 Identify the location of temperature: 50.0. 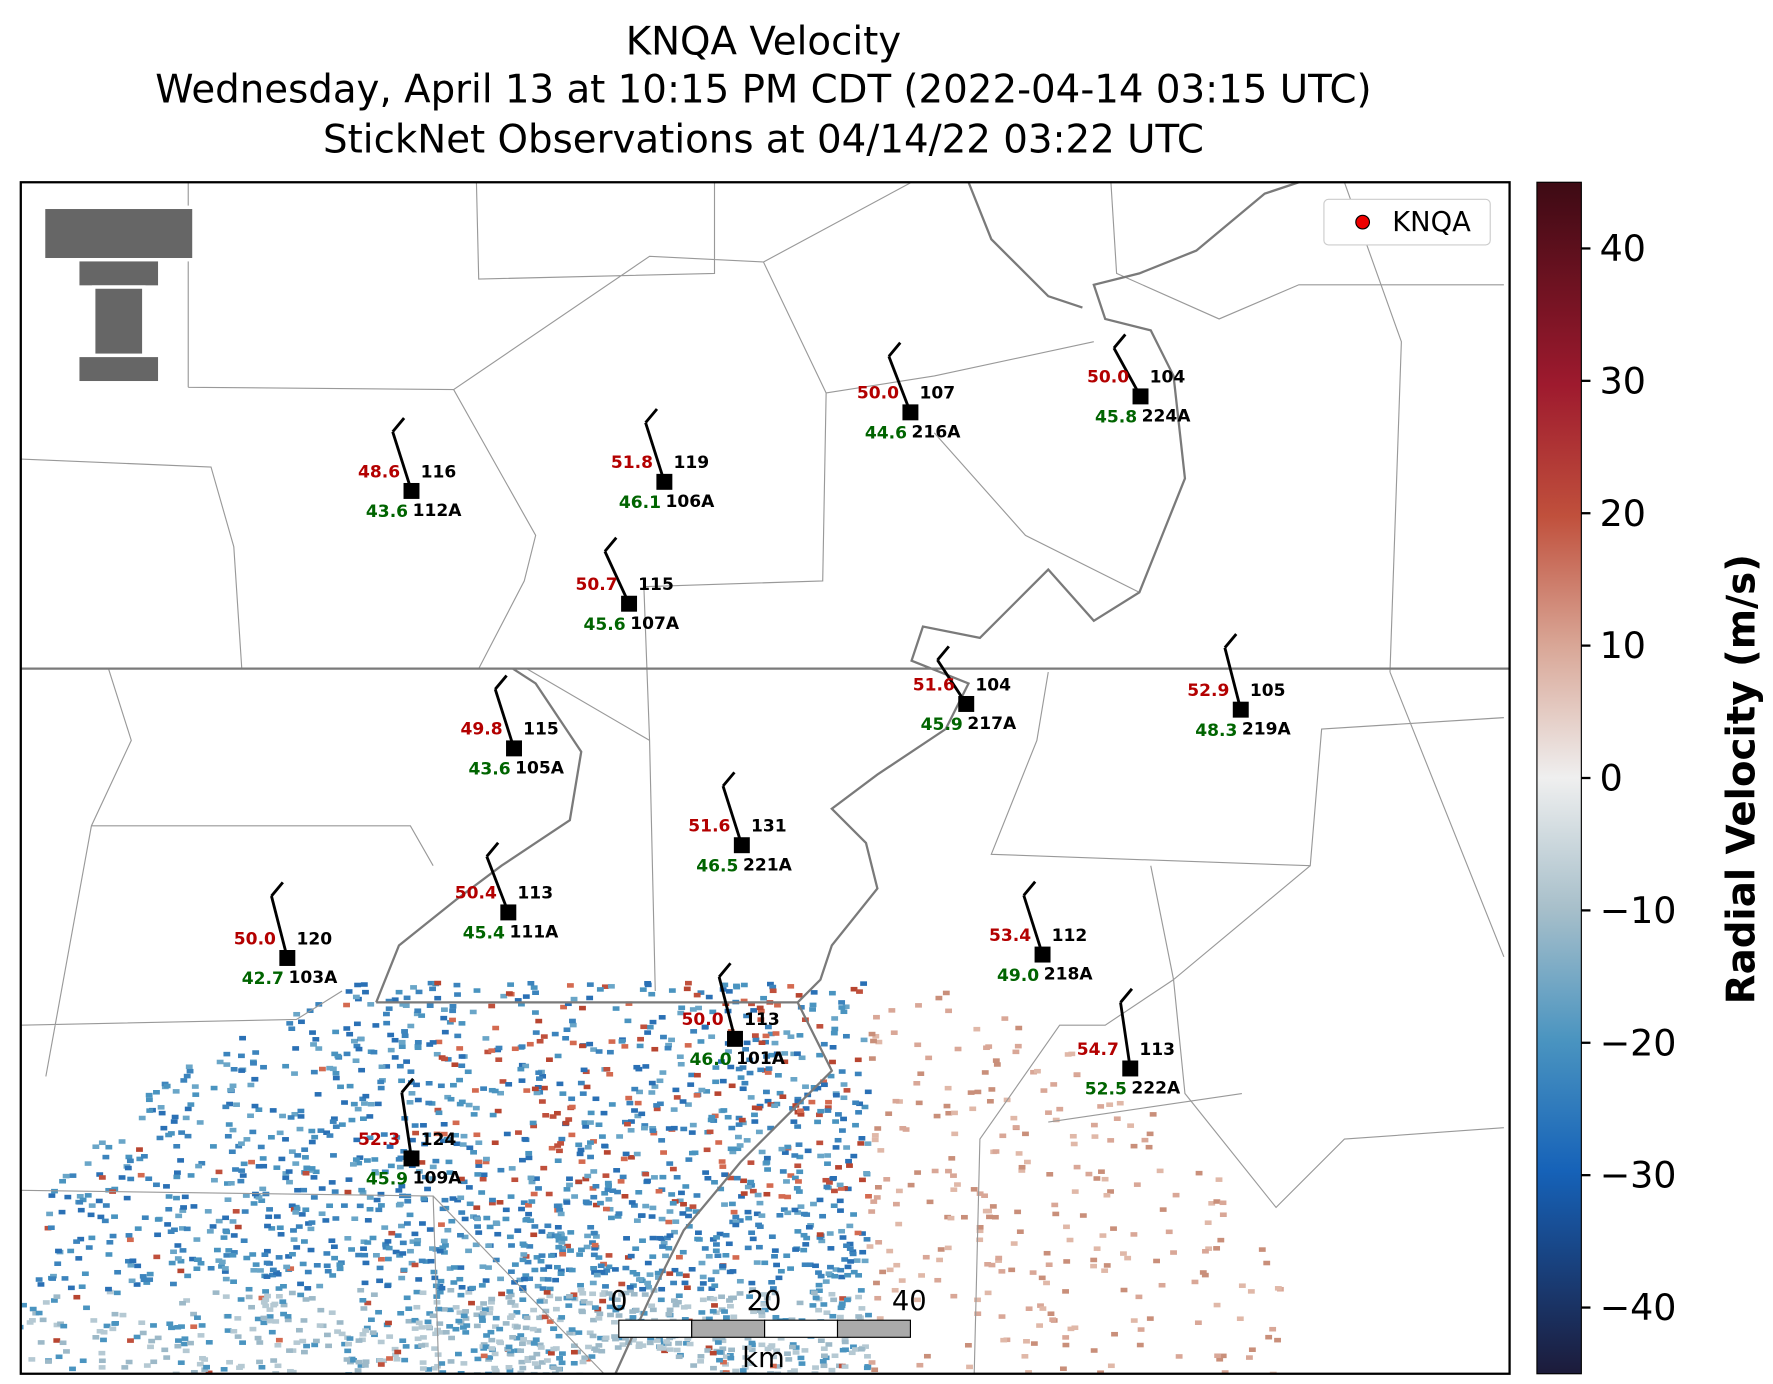
(702, 1020).